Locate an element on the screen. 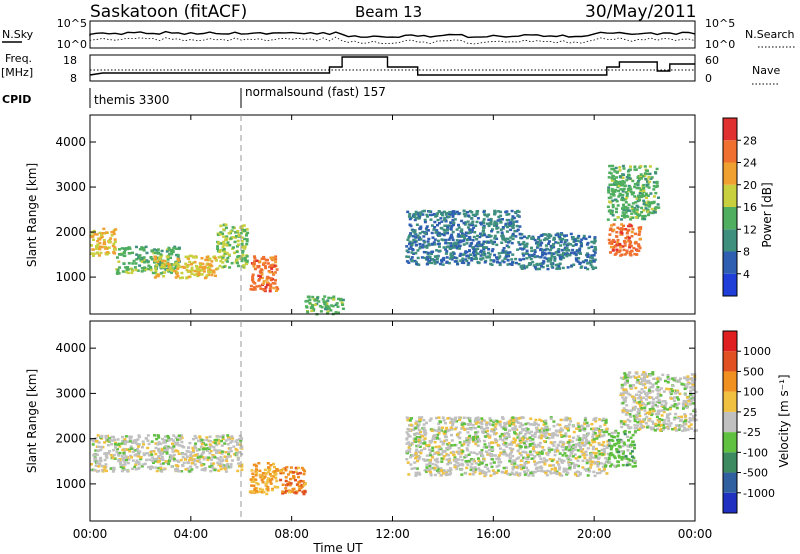  frequency-trace is located at coordinates (392, 66).